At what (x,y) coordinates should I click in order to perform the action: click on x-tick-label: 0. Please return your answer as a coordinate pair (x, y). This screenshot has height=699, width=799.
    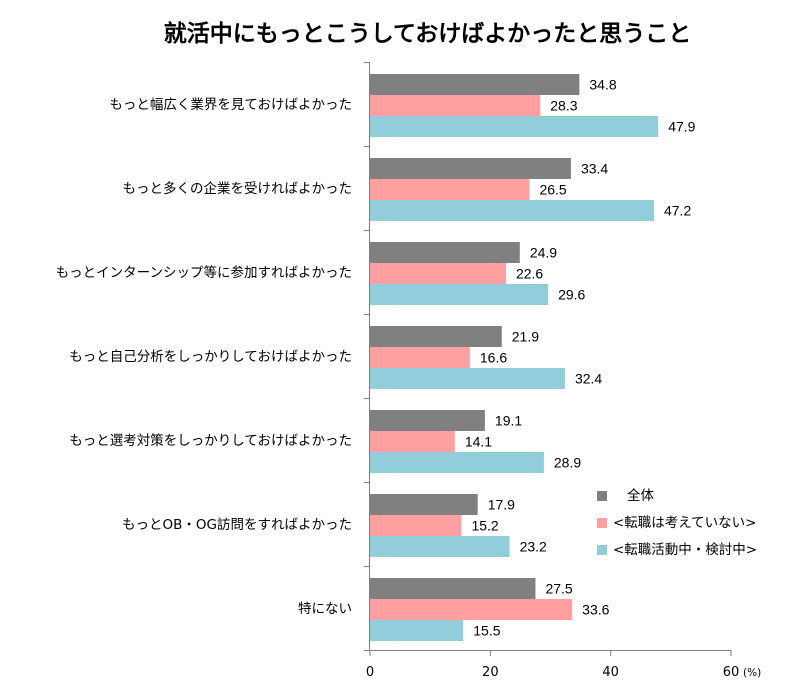
    Looking at the image, I should click on (370, 672).